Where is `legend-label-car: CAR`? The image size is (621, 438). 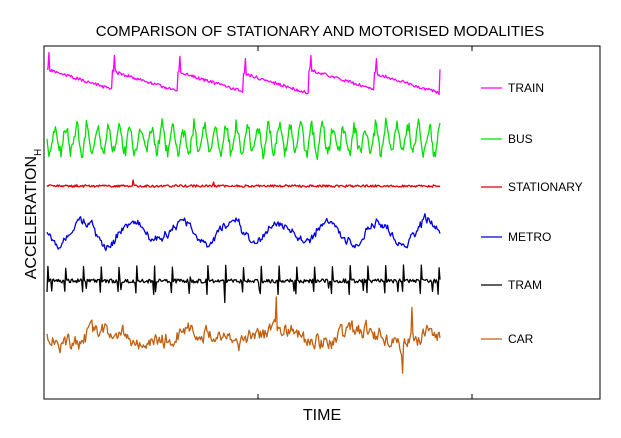 legend-label-car: CAR is located at coordinates (521, 339).